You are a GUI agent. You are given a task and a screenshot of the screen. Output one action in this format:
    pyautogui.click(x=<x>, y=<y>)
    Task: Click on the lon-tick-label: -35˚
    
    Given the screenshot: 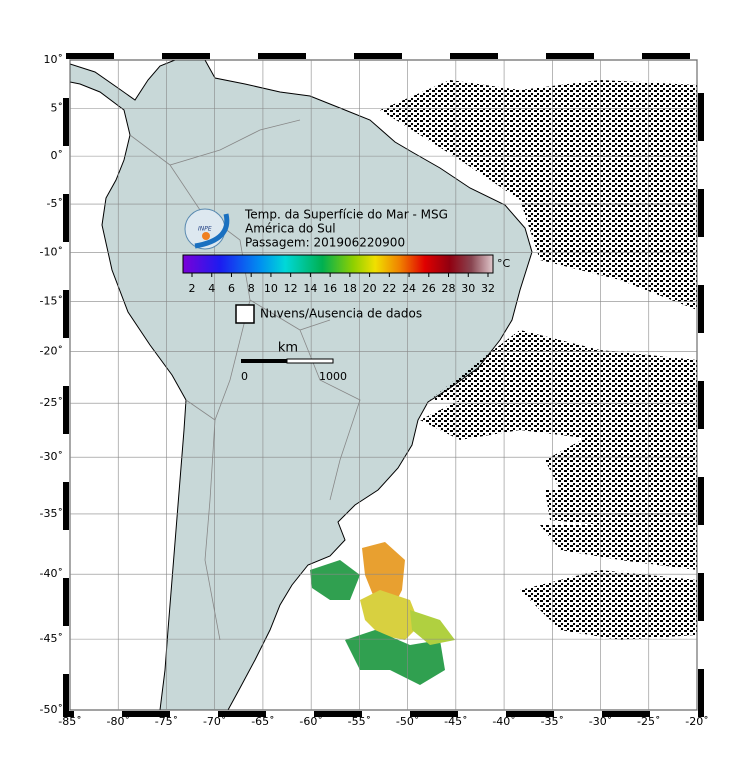 What is the action you would take?
    pyautogui.click(x=552, y=721)
    